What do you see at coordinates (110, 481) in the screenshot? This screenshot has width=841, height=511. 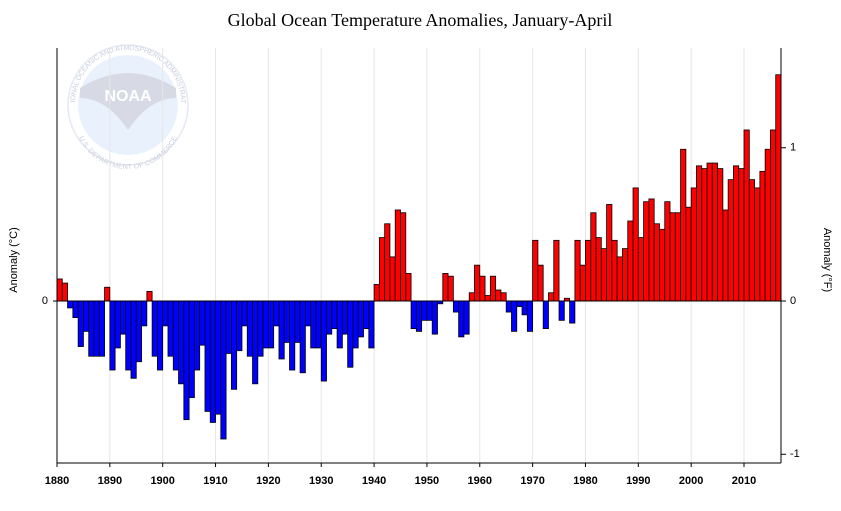 I see `x-tick-label: 1890` at bounding box center [110, 481].